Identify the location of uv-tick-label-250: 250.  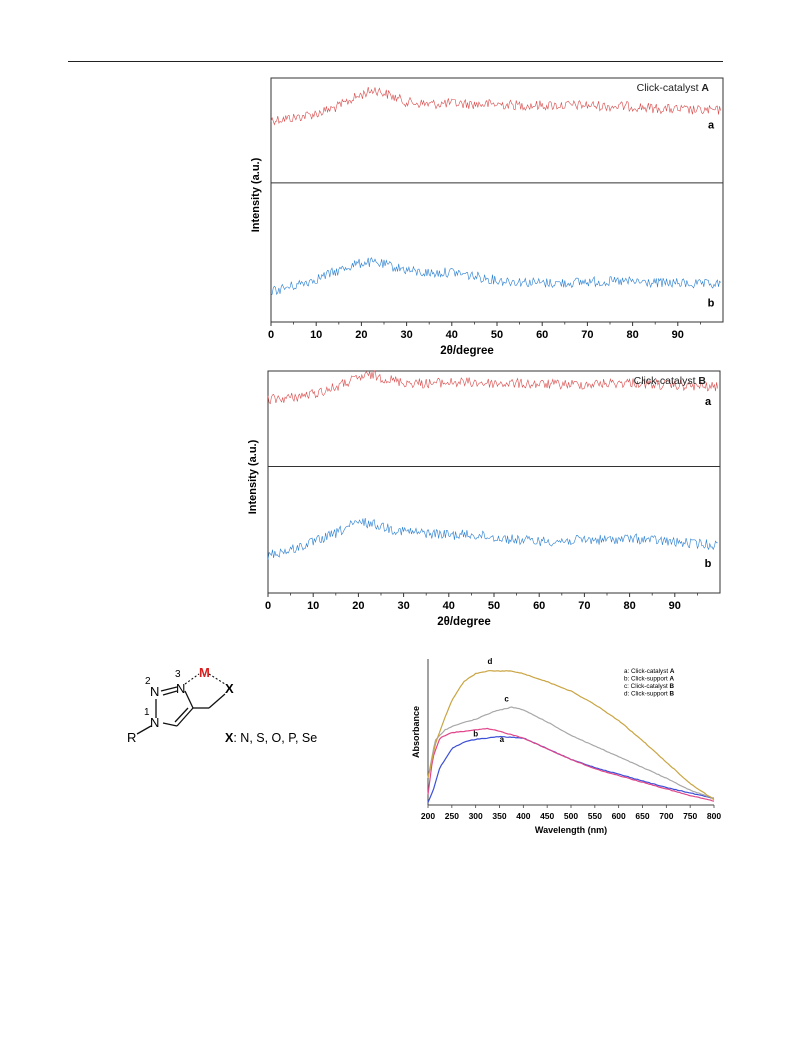
(452, 816).